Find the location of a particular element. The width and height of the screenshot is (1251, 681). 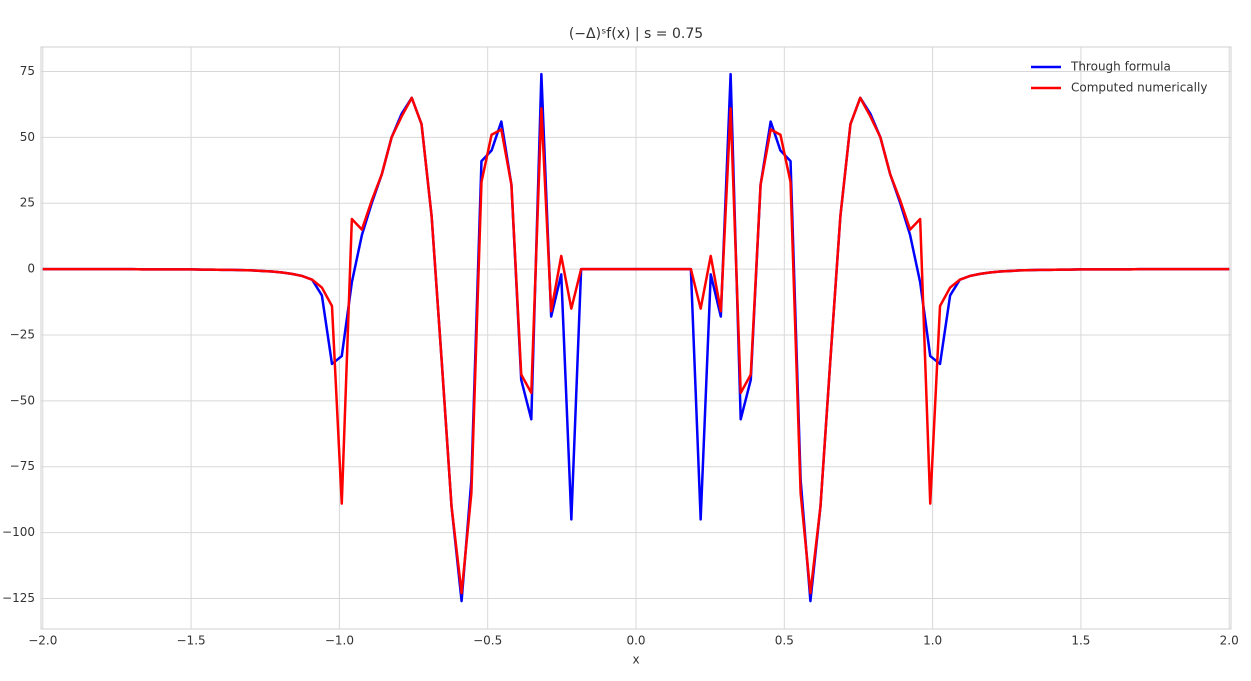

y-tick-label: −125 is located at coordinates (18, 598).